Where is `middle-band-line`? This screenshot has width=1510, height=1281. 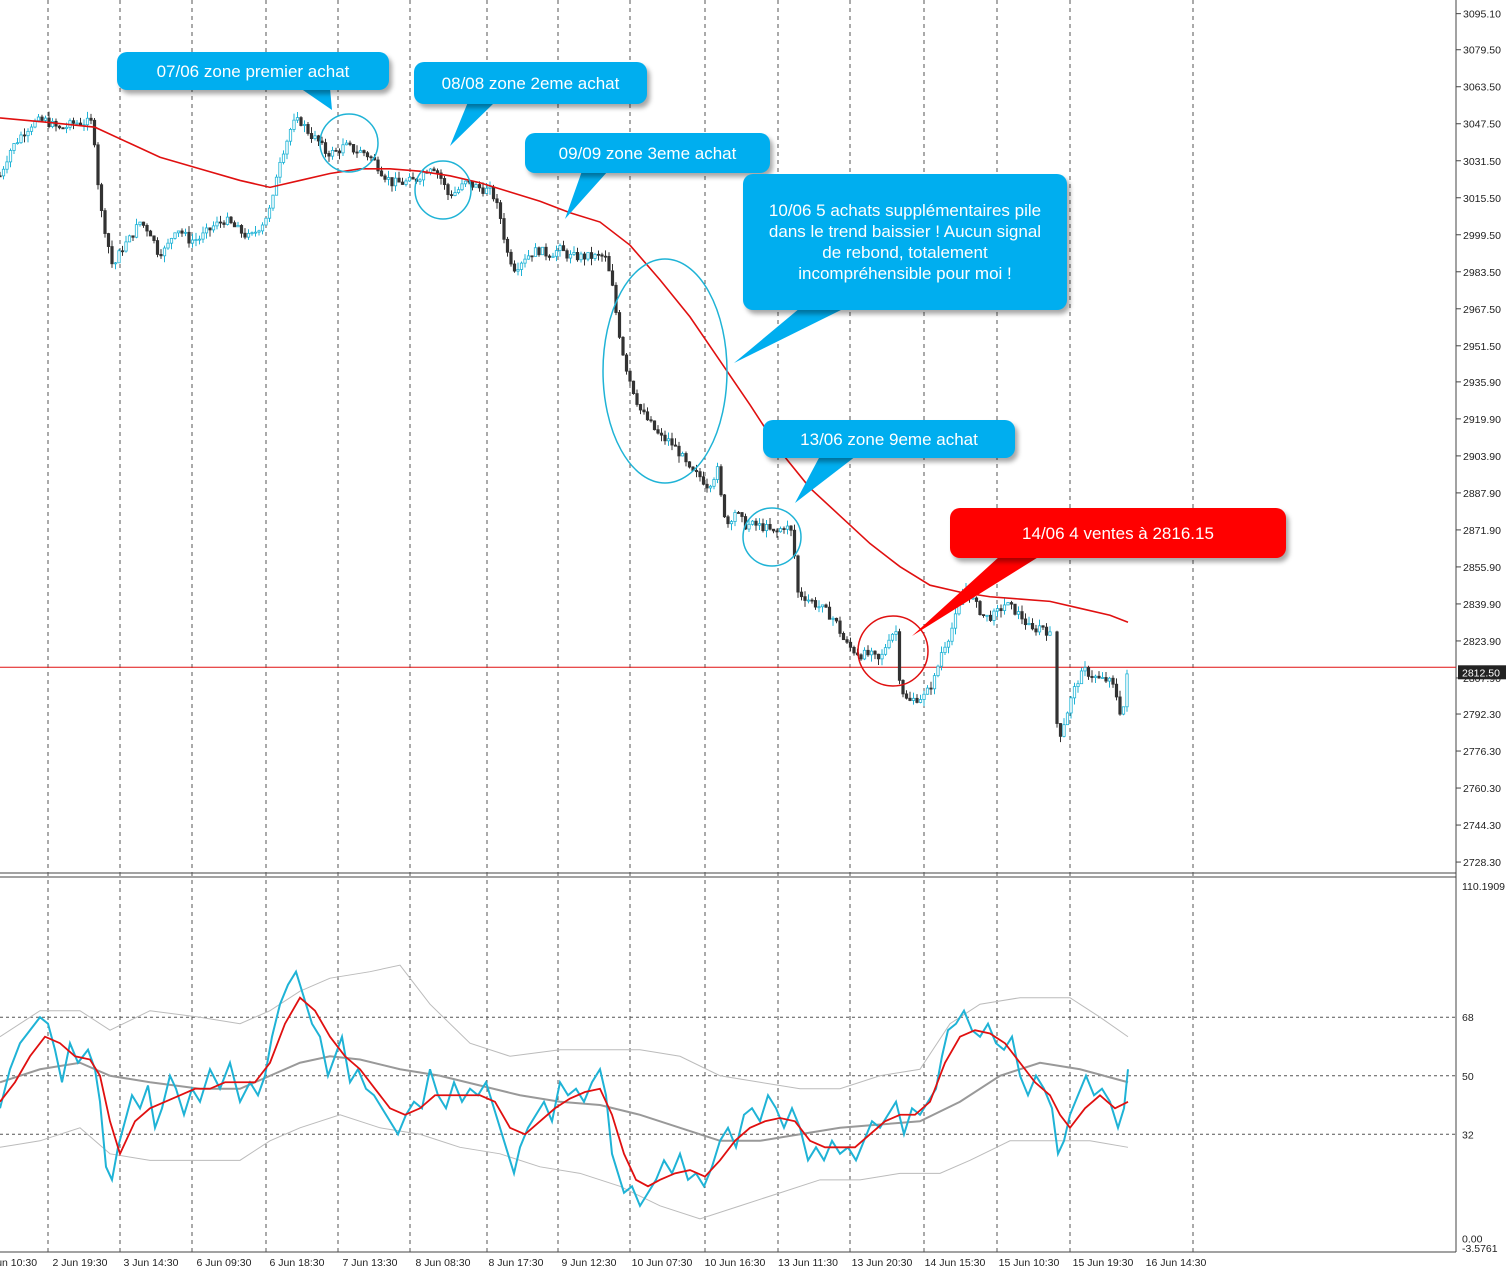 middle-band-line is located at coordinates (564, 1098).